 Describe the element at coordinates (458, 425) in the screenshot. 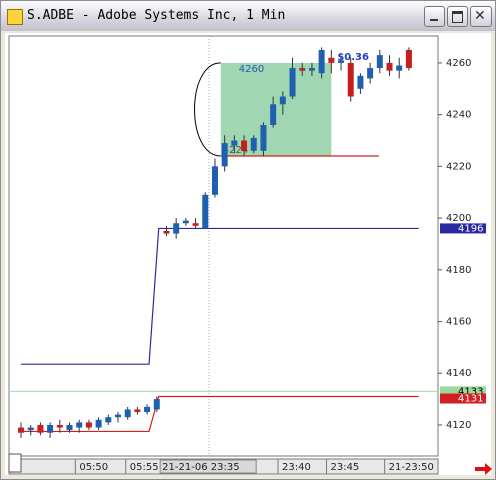

I see `y-tick-label: 4120` at that location.